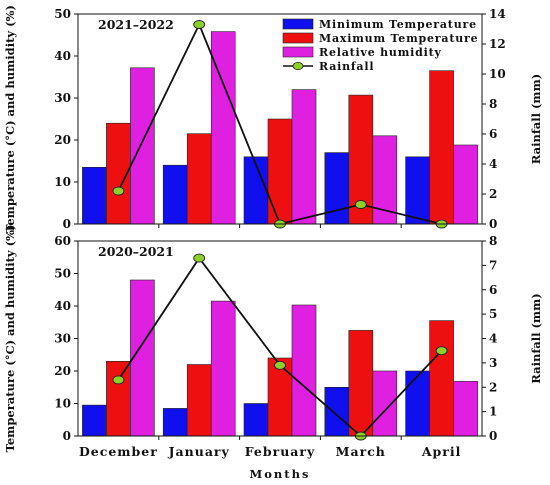 The height and width of the screenshot is (485, 550). I want to click on category-label-february: February, so click(280, 451).